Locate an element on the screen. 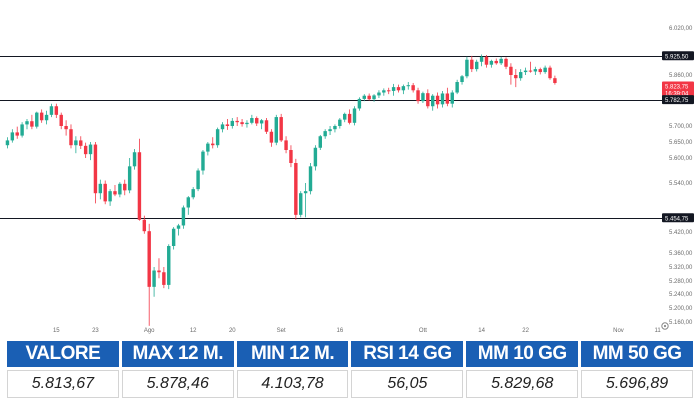 Image resolution: width=700 pixels, height=401 pixels. level-tag-low: 5.454,75 is located at coordinates (678, 218).